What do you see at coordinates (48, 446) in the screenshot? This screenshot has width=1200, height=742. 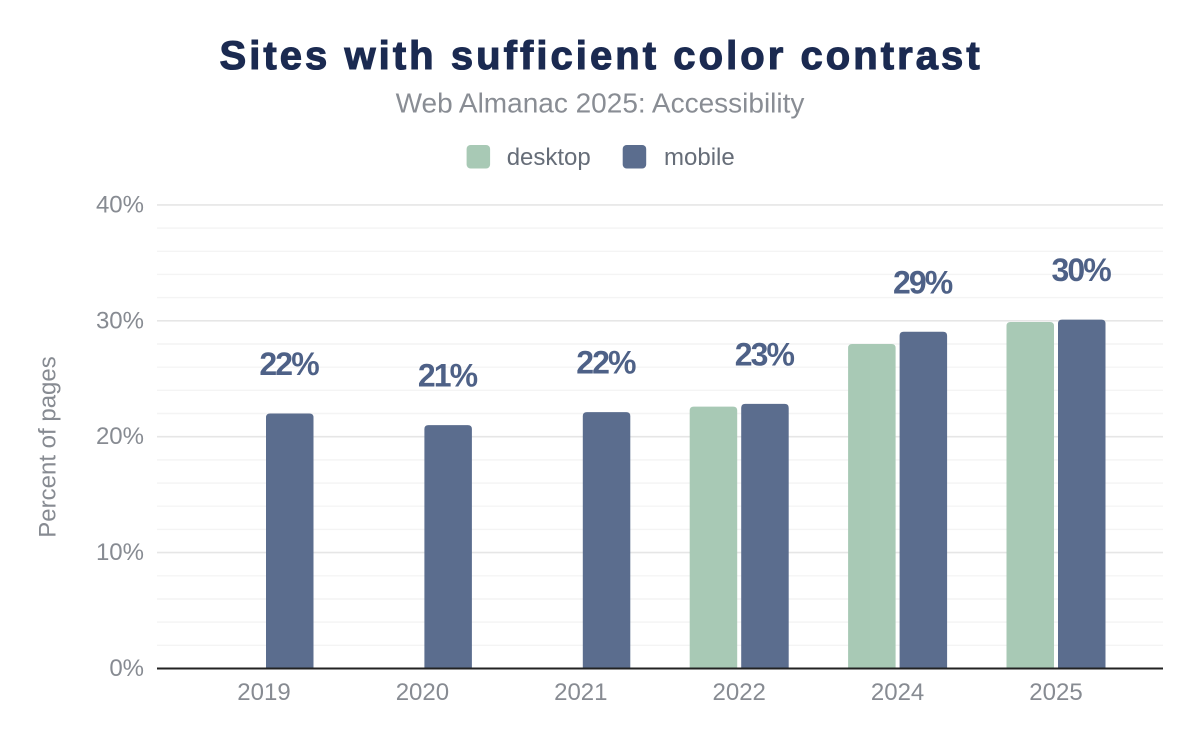 I see `svg-text: Percent of pages` at bounding box center [48, 446].